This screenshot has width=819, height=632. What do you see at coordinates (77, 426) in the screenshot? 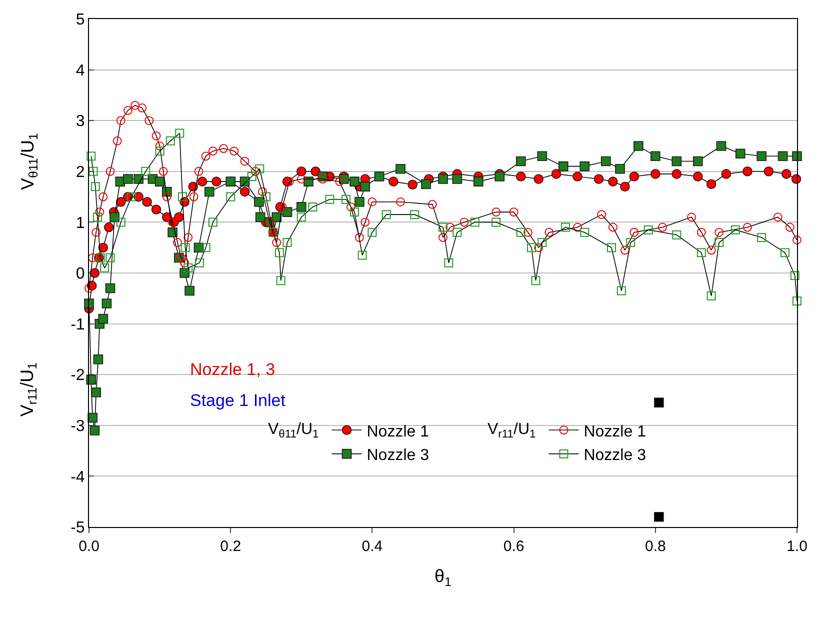
I see `y-tick-label: -3` at bounding box center [77, 426].